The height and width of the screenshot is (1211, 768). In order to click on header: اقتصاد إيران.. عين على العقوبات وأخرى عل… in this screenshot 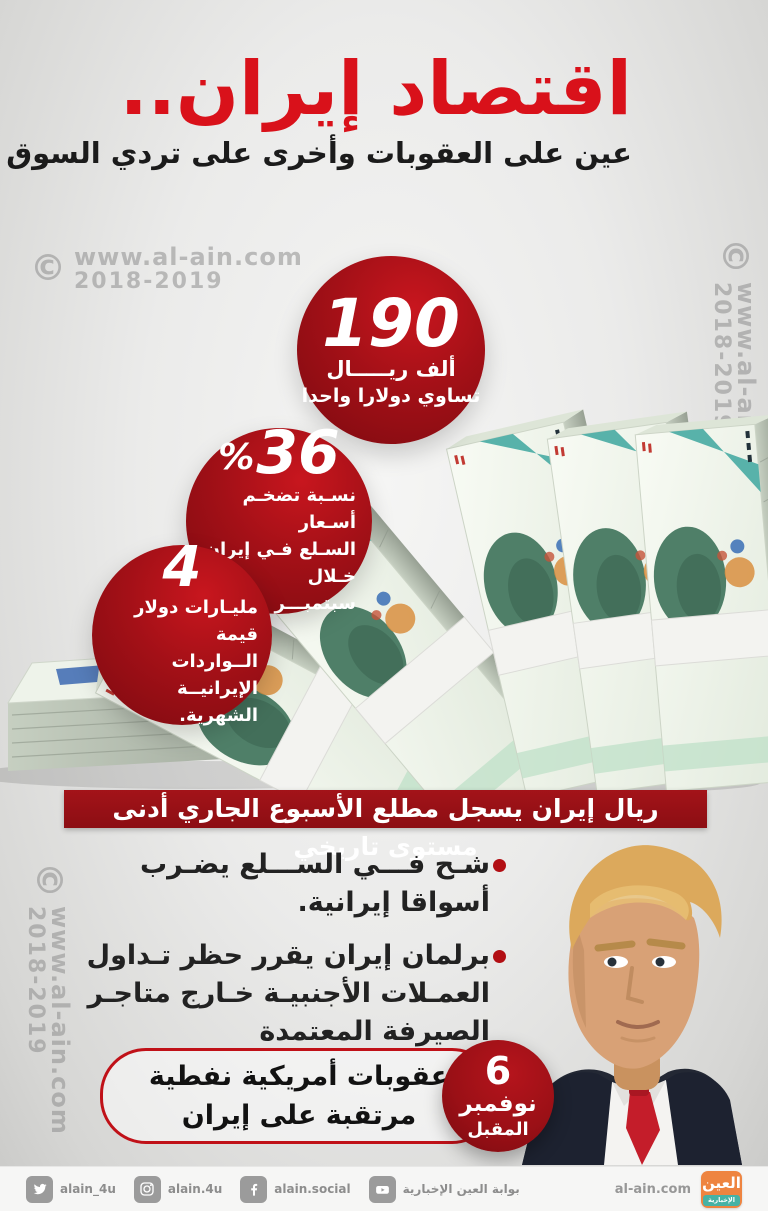, I will do `click(319, 108)`.